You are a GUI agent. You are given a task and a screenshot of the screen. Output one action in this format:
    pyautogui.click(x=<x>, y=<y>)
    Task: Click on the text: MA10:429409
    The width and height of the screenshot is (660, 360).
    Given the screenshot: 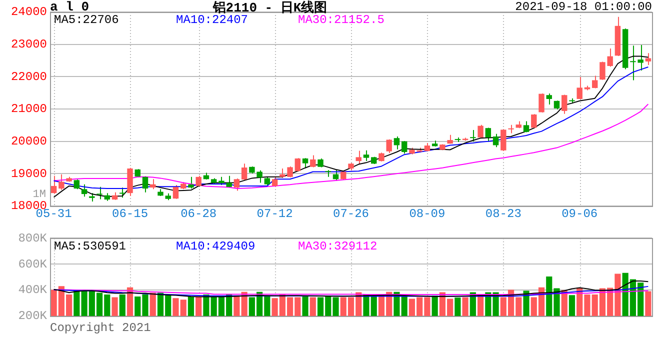 What is the action you would take?
    pyautogui.click(x=216, y=246)
    